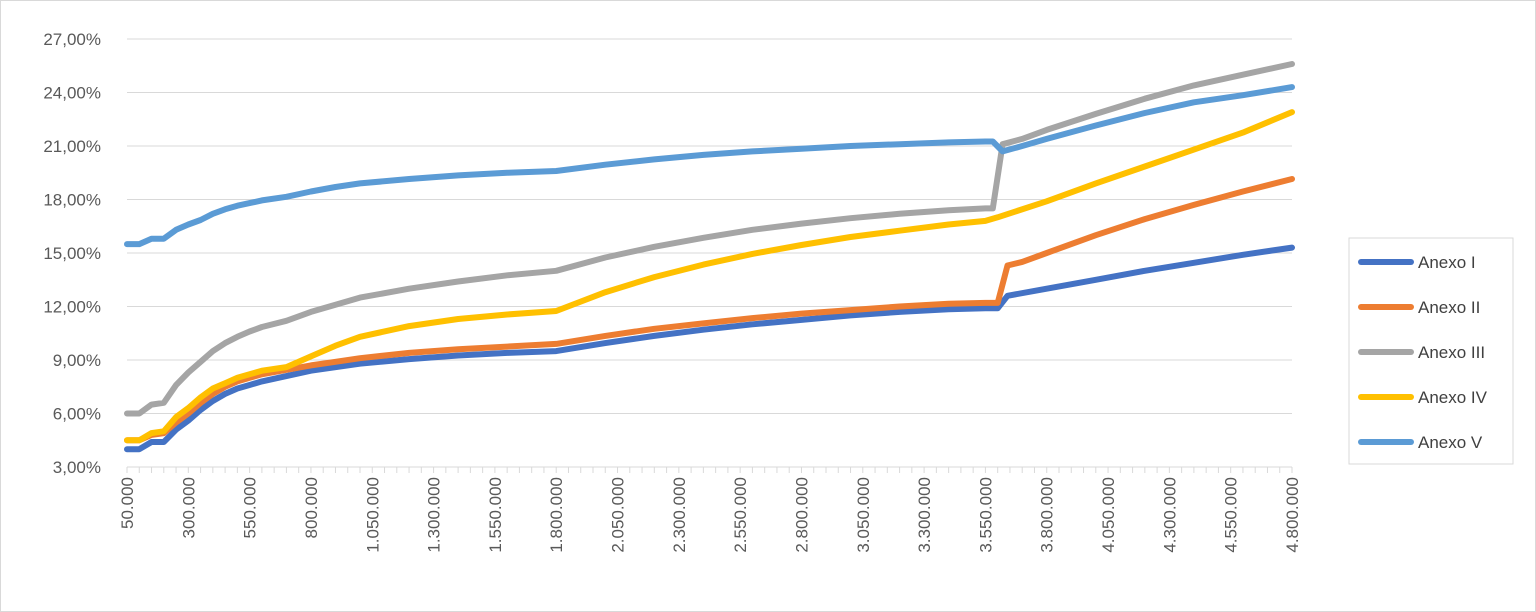 The height and width of the screenshot is (612, 1536). I want to click on x-tick-label: 3.300.000, so click(924, 515).